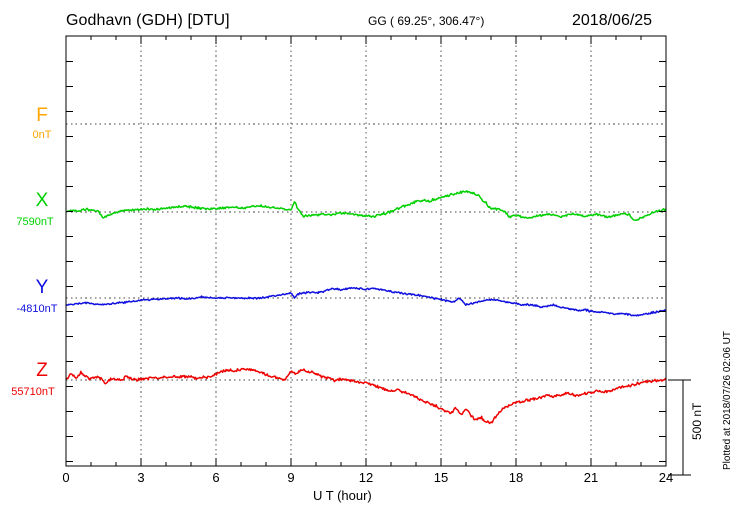  I want to click on x-tick-label-15: 15, so click(441, 477).